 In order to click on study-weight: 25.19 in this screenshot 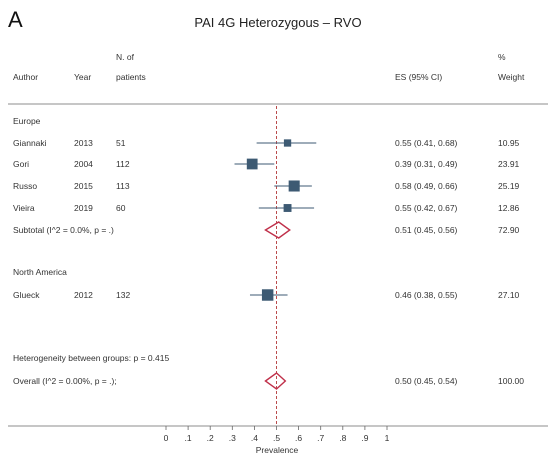, I will do `click(509, 186)`.